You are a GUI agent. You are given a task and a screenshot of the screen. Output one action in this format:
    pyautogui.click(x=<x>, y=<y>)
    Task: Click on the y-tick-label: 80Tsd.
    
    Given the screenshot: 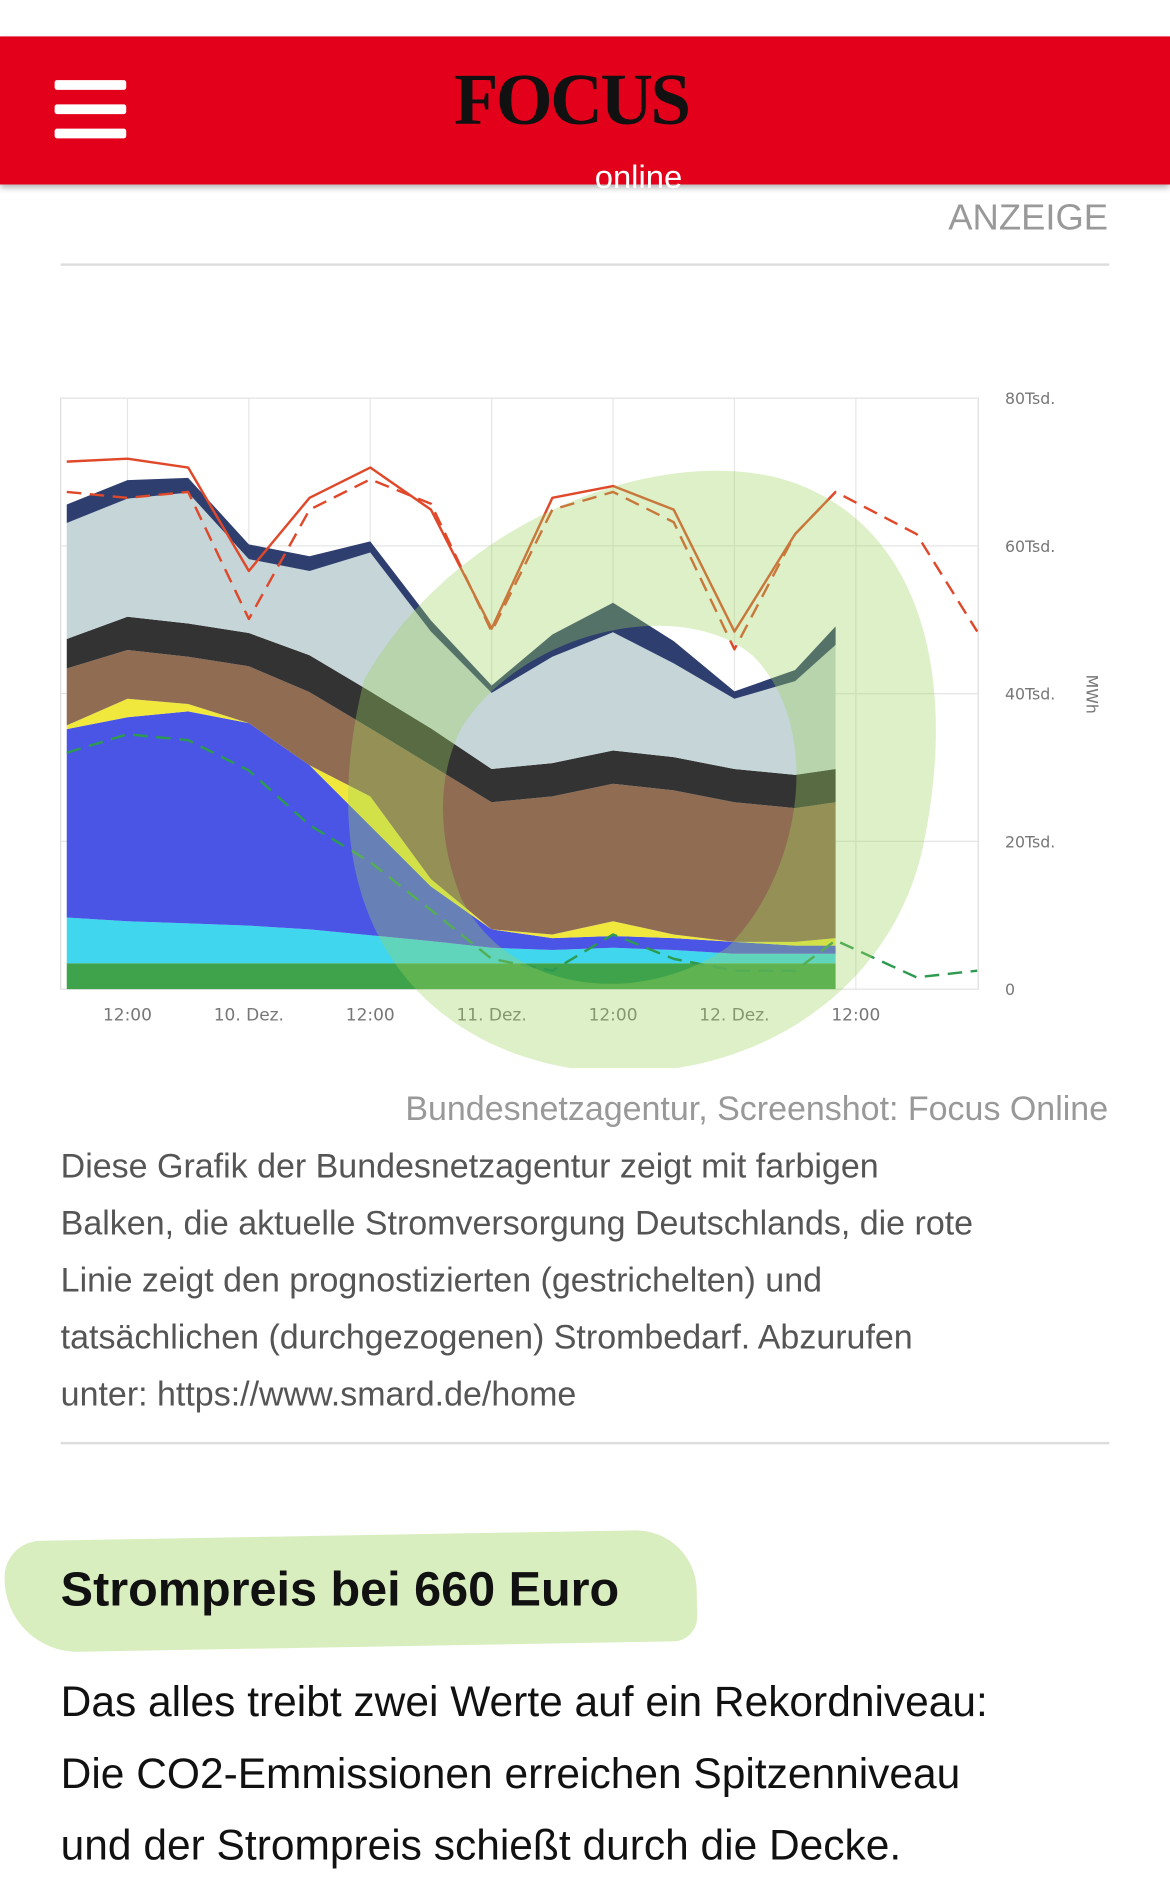 What is the action you would take?
    pyautogui.click(x=1030, y=398)
    